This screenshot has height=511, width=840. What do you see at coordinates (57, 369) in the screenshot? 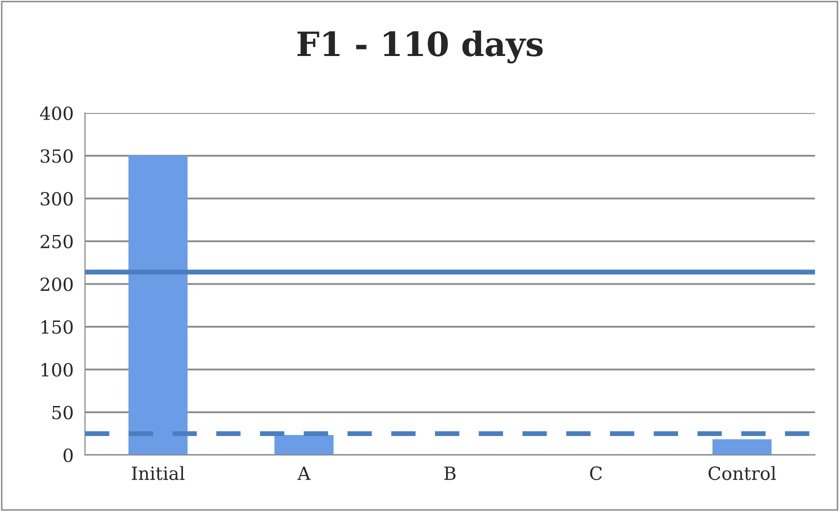
I see `y-tick-label: 100` at bounding box center [57, 369].